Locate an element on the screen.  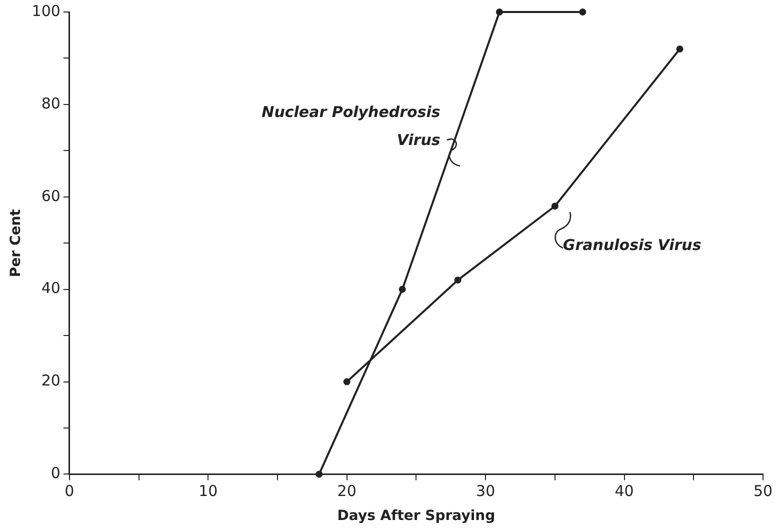
y-tick-label: 60 is located at coordinates (50, 195).